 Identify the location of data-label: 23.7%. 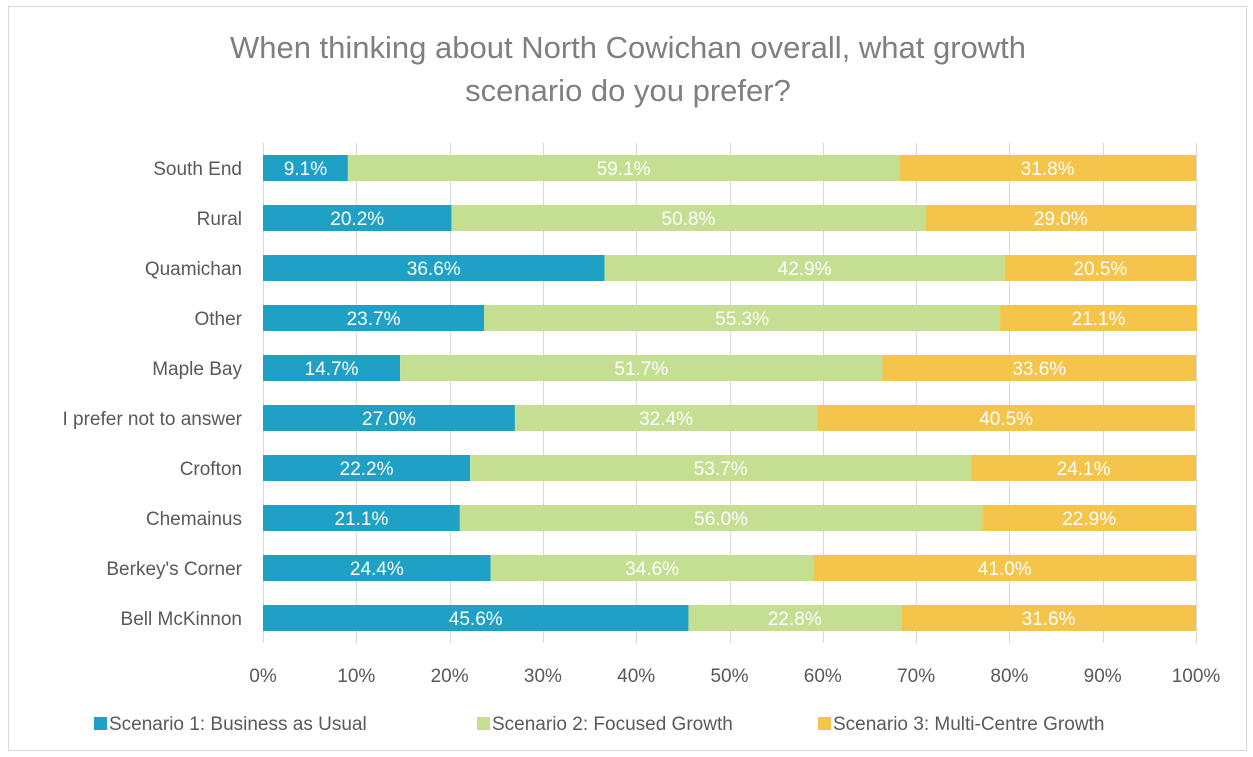
(374, 319).